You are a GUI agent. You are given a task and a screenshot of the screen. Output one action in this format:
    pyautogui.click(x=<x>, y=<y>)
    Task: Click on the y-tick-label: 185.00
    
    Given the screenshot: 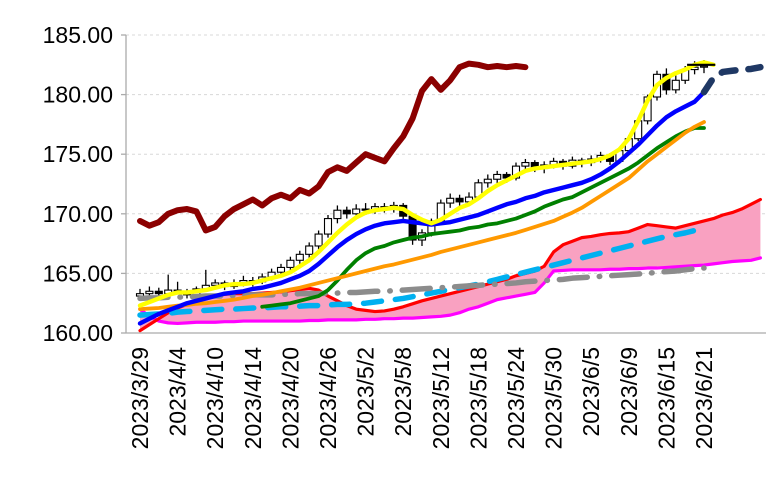 What is the action you would take?
    pyautogui.click(x=78, y=35)
    